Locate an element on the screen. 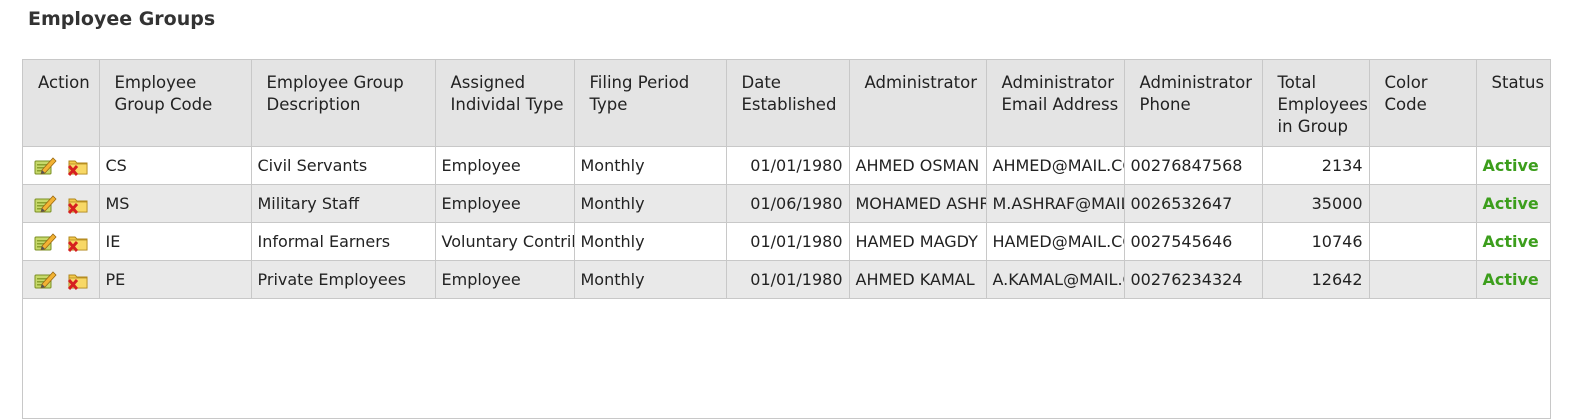 This screenshot has height=419, width=1581. col-header-total-employees: Total Employees in Group is located at coordinates (1316, 103).